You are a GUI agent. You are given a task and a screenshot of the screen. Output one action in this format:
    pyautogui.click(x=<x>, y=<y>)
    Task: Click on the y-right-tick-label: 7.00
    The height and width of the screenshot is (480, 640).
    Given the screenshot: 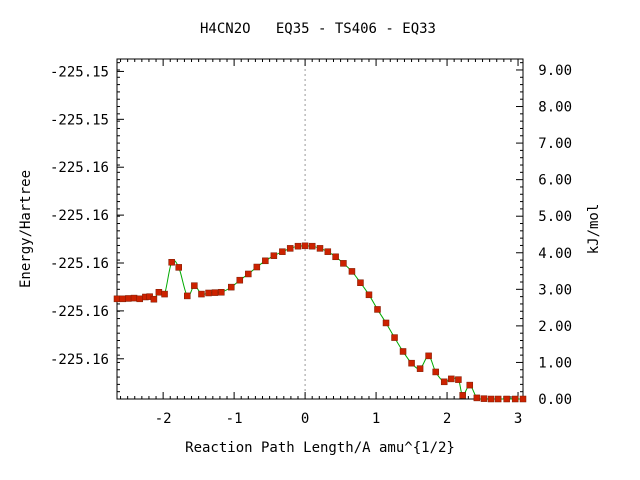 What is the action you would take?
    pyautogui.click(x=555, y=144)
    